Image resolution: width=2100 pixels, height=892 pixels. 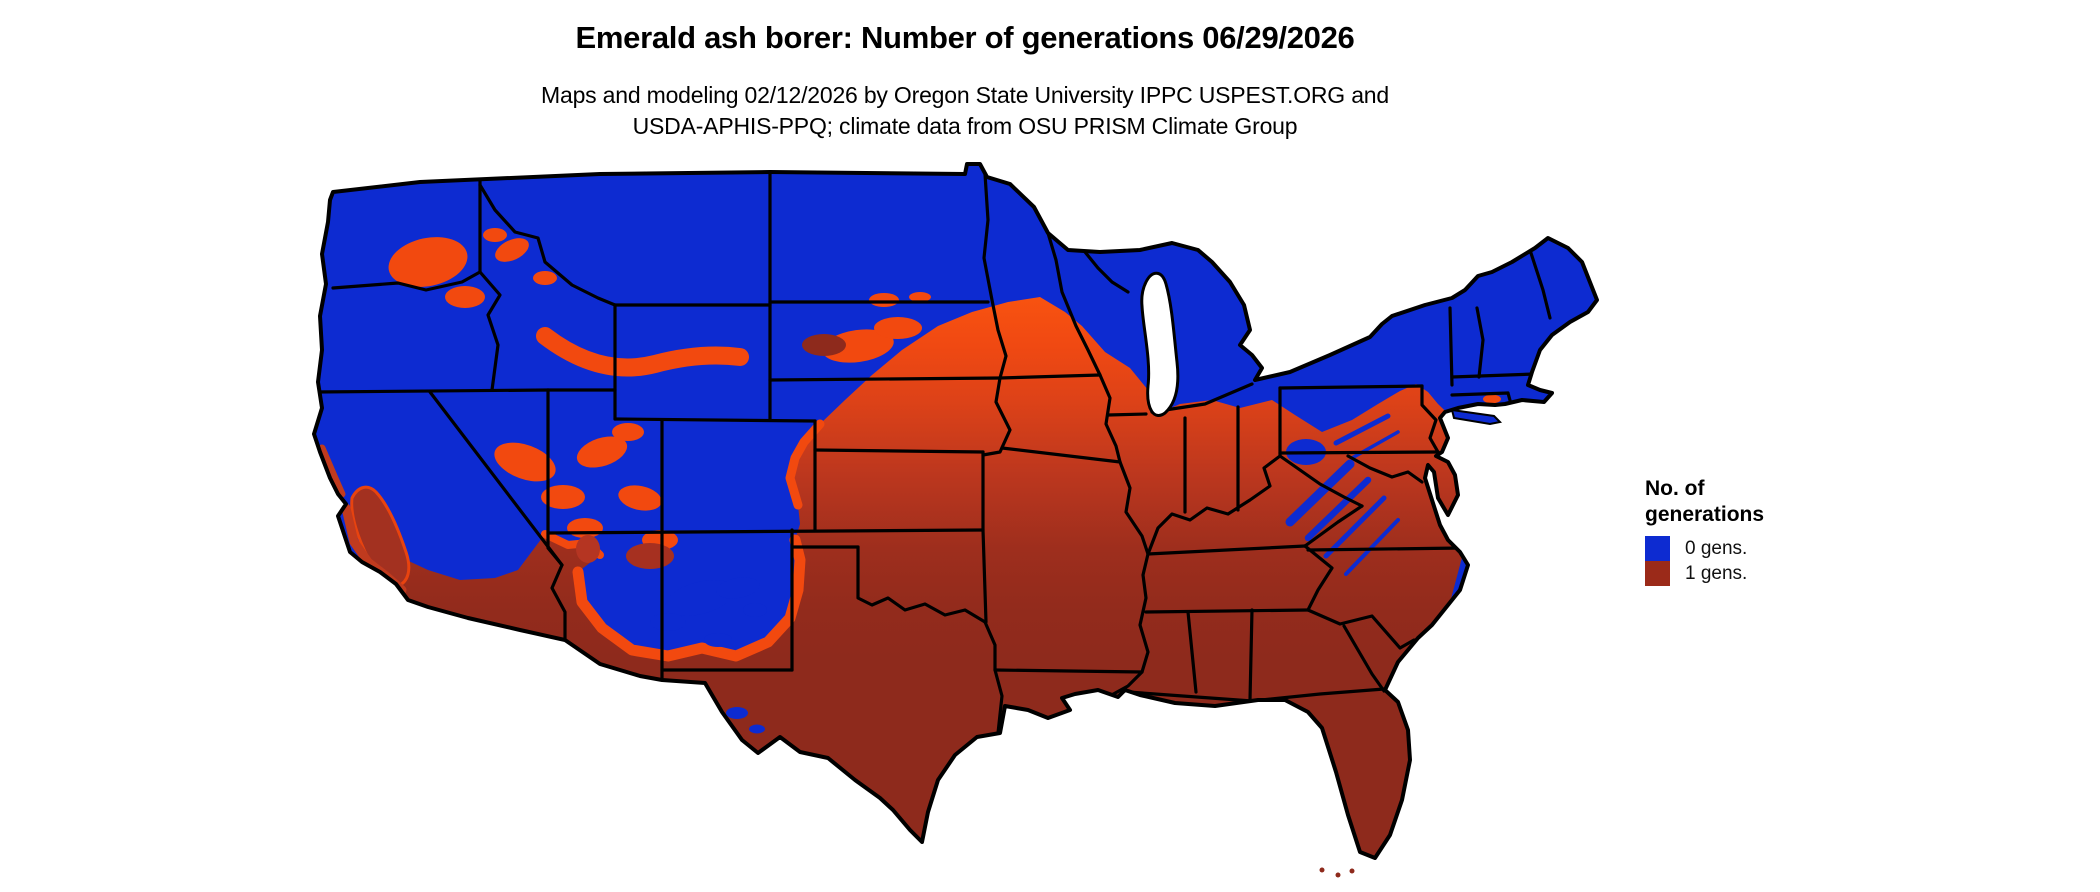 What do you see at coordinates (1705, 514) in the screenshot?
I see `legend-title-line2: generations` at bounding box center [1705, 514].